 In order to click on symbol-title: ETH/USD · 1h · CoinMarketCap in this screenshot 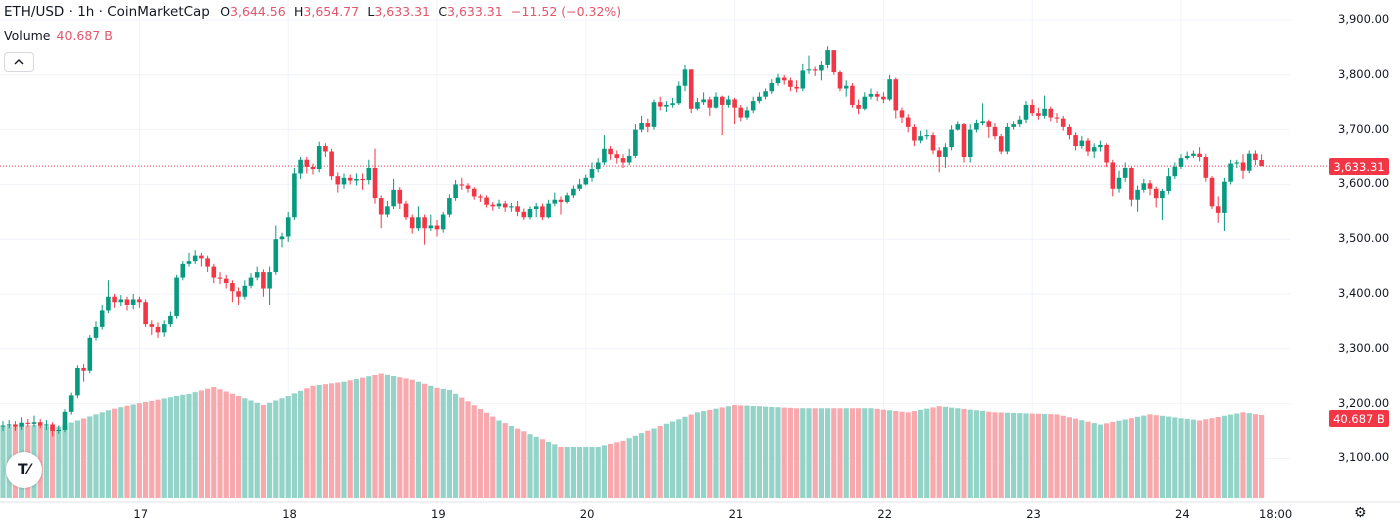, I will do `click(107, 12)`.